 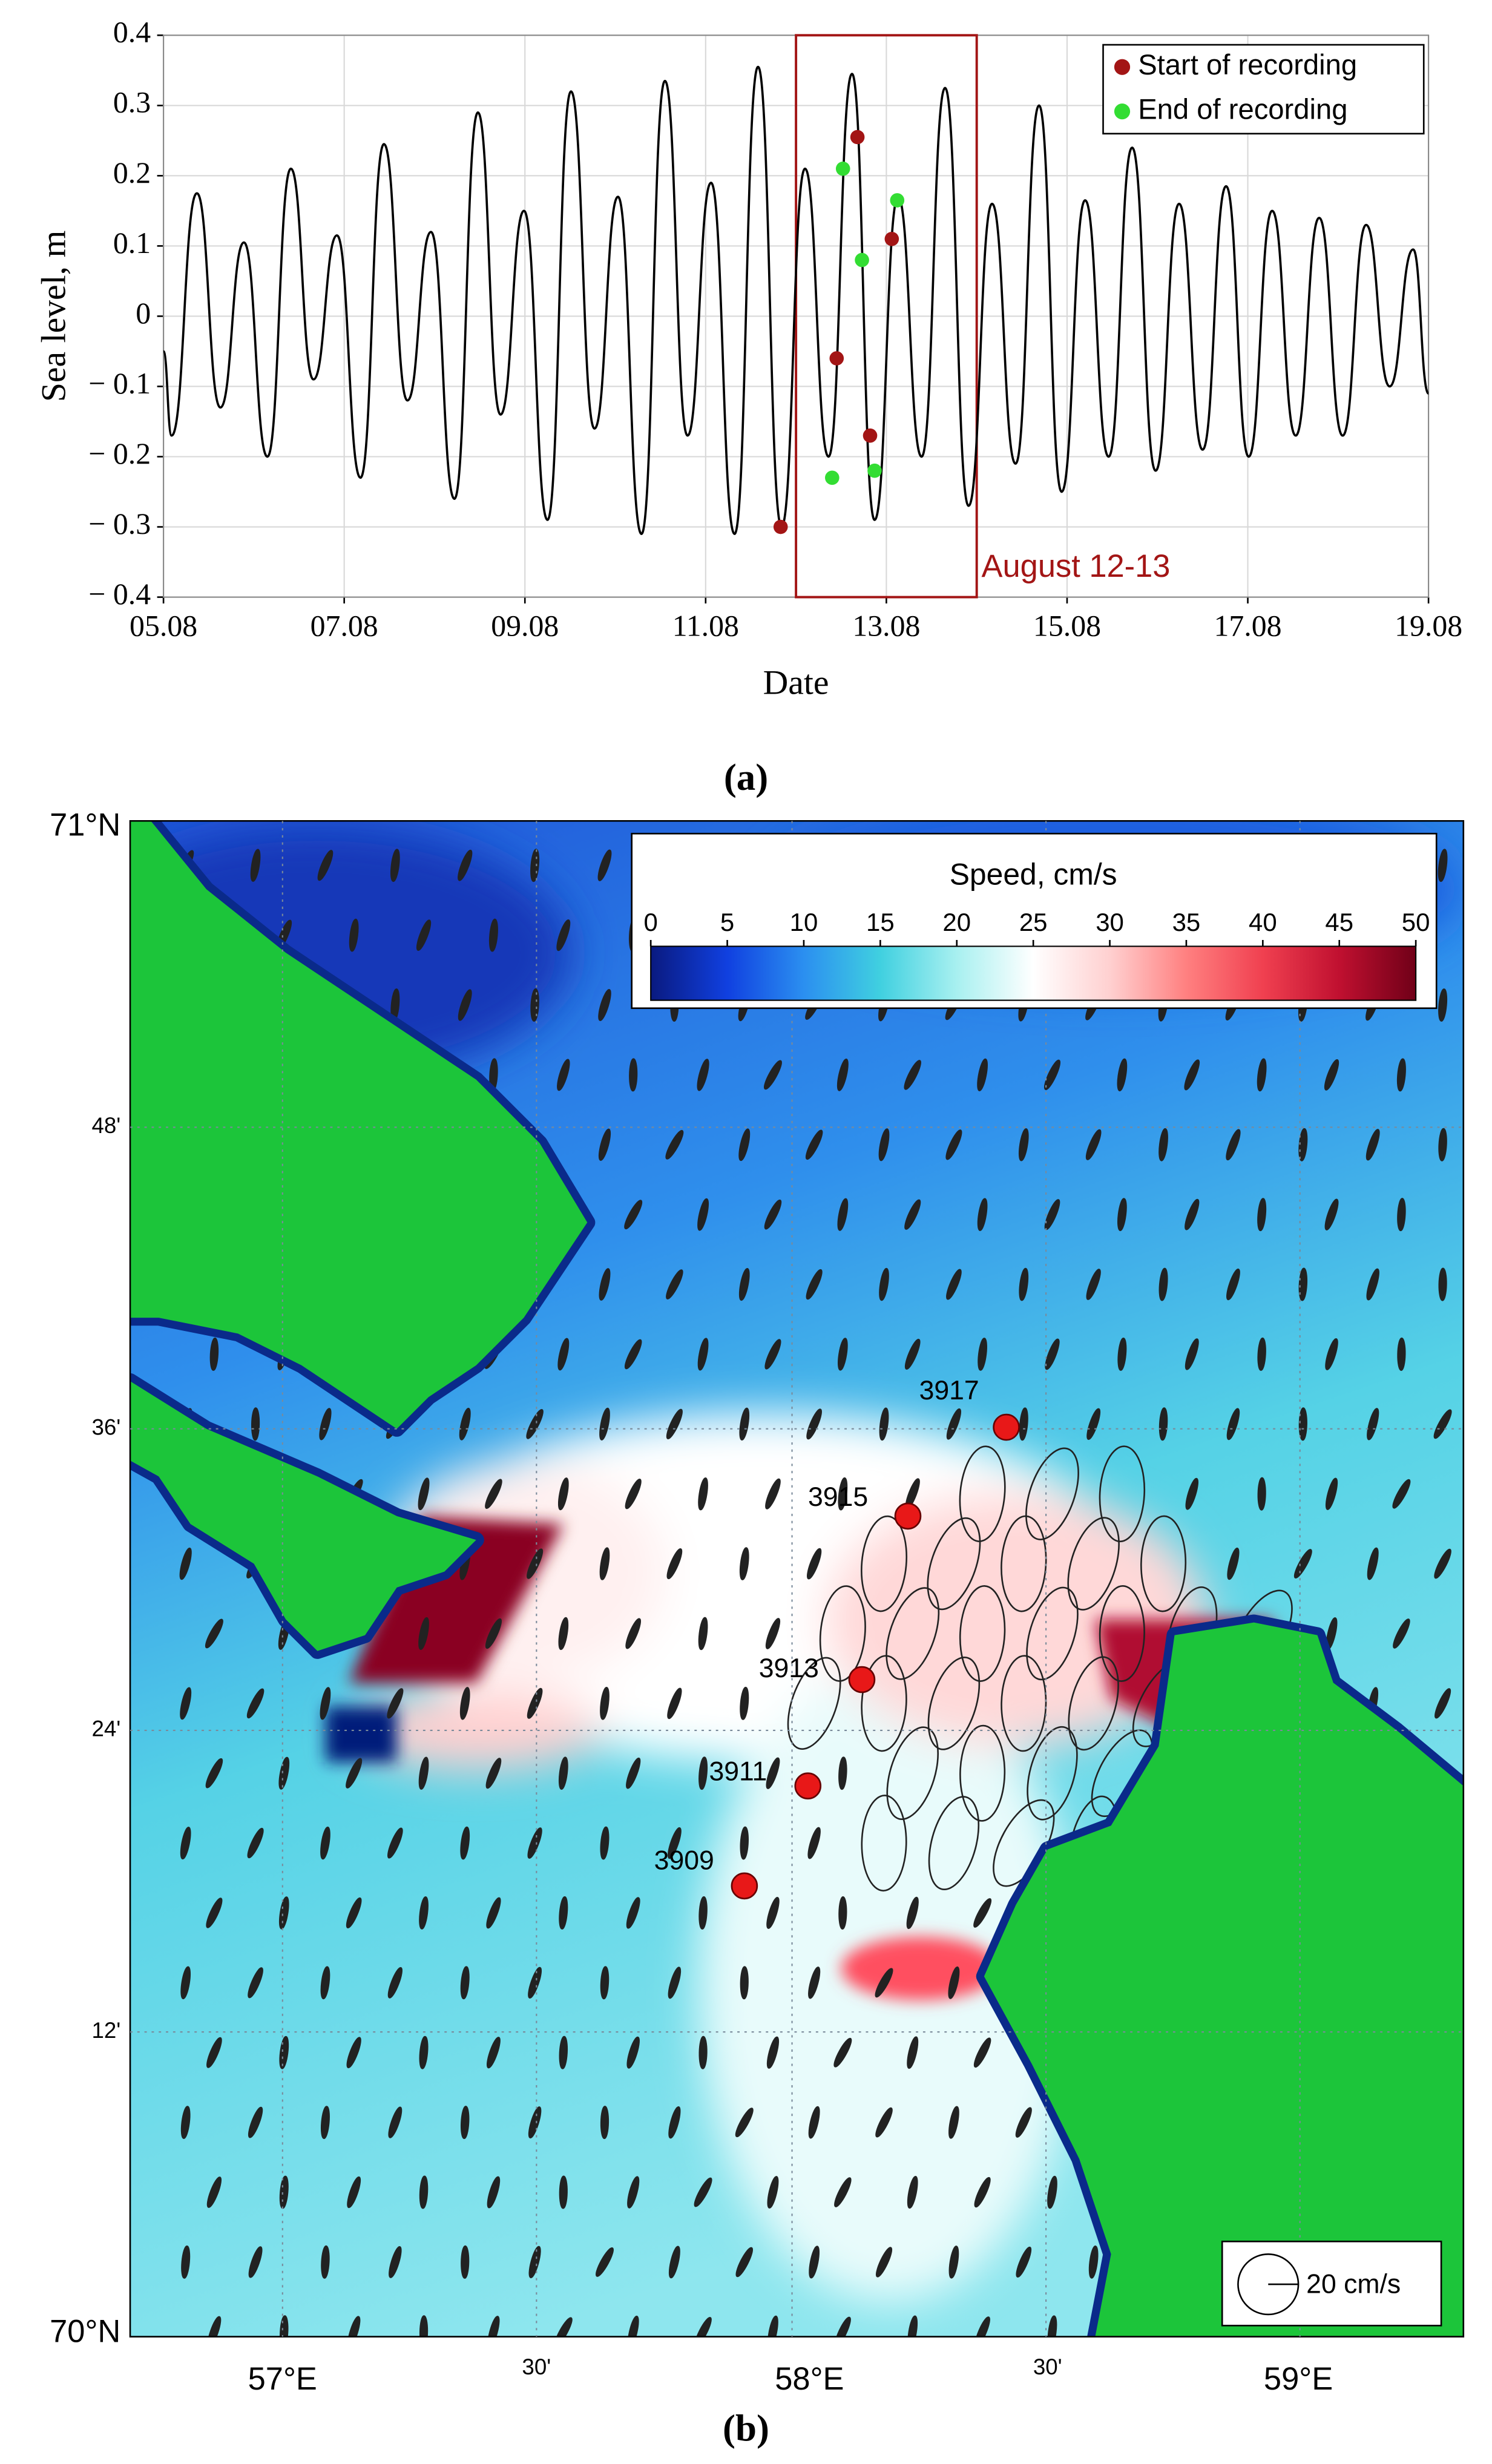 What do you see at coordinates (1299, 2380) in the screenshot?
I see `longitude-label: 59°E` at bounding box center [1299, 2380].